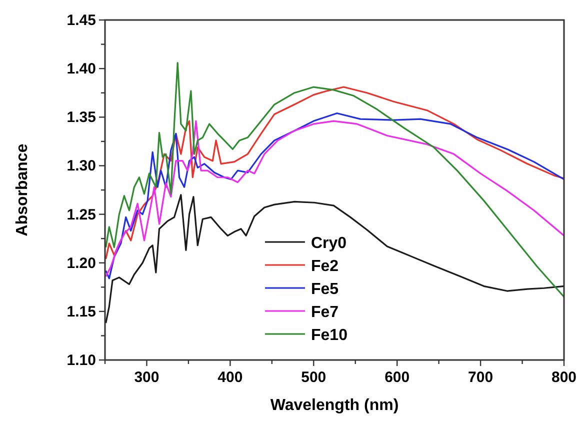 This screenshot has height=426, width=588. What do you see at coordinates (81, 69) in the screenshot?
I see `y-tick-label: 1.40` at bounding box center [81, 69].